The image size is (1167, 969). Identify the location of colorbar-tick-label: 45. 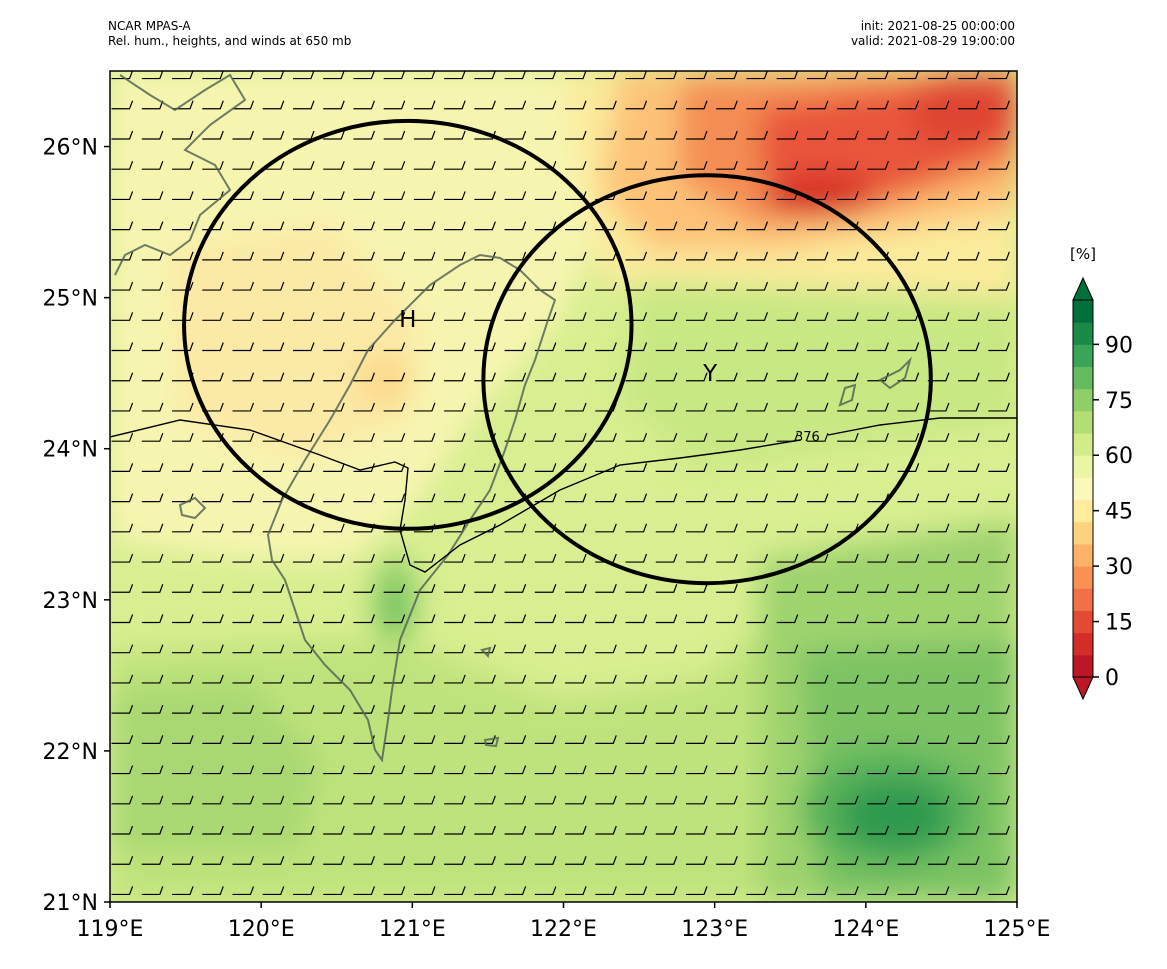
(1119, 512).